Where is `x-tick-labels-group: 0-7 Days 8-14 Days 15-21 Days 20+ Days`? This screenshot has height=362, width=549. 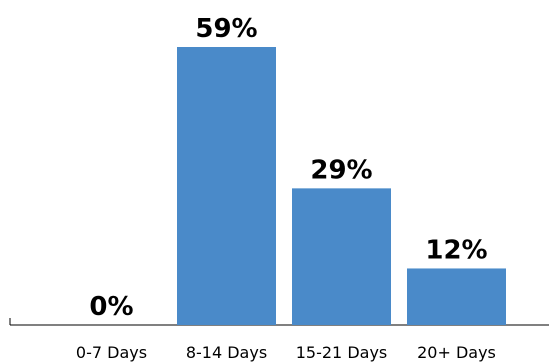 x-tick-labels-group: 0-7 Days 8-14 Days 15-21 Days 20+ Days is located at coordinates (286, 352).